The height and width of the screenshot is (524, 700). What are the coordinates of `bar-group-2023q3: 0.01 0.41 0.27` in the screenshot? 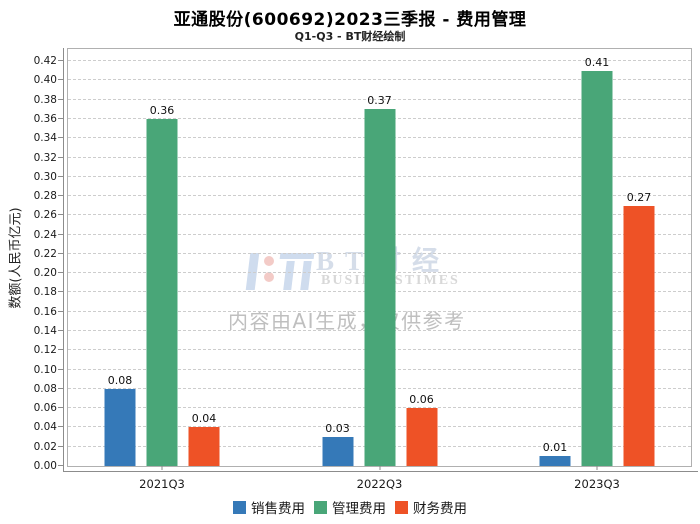 It's located at (597, 257).